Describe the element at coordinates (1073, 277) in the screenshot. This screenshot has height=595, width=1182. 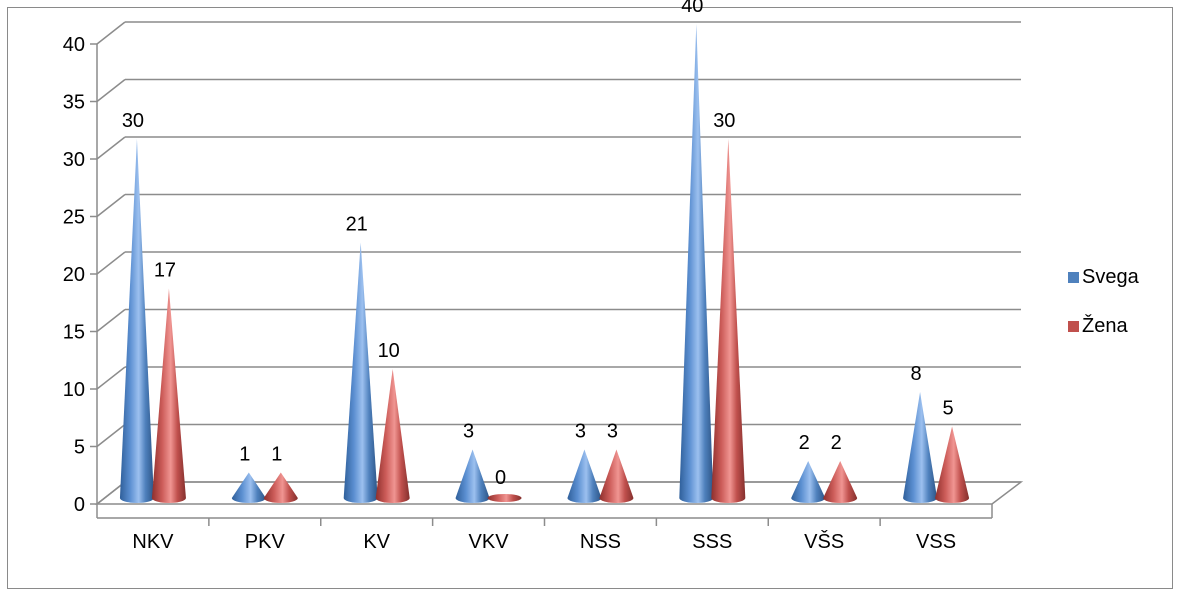
I see `legend-swatch-svega` at that location.